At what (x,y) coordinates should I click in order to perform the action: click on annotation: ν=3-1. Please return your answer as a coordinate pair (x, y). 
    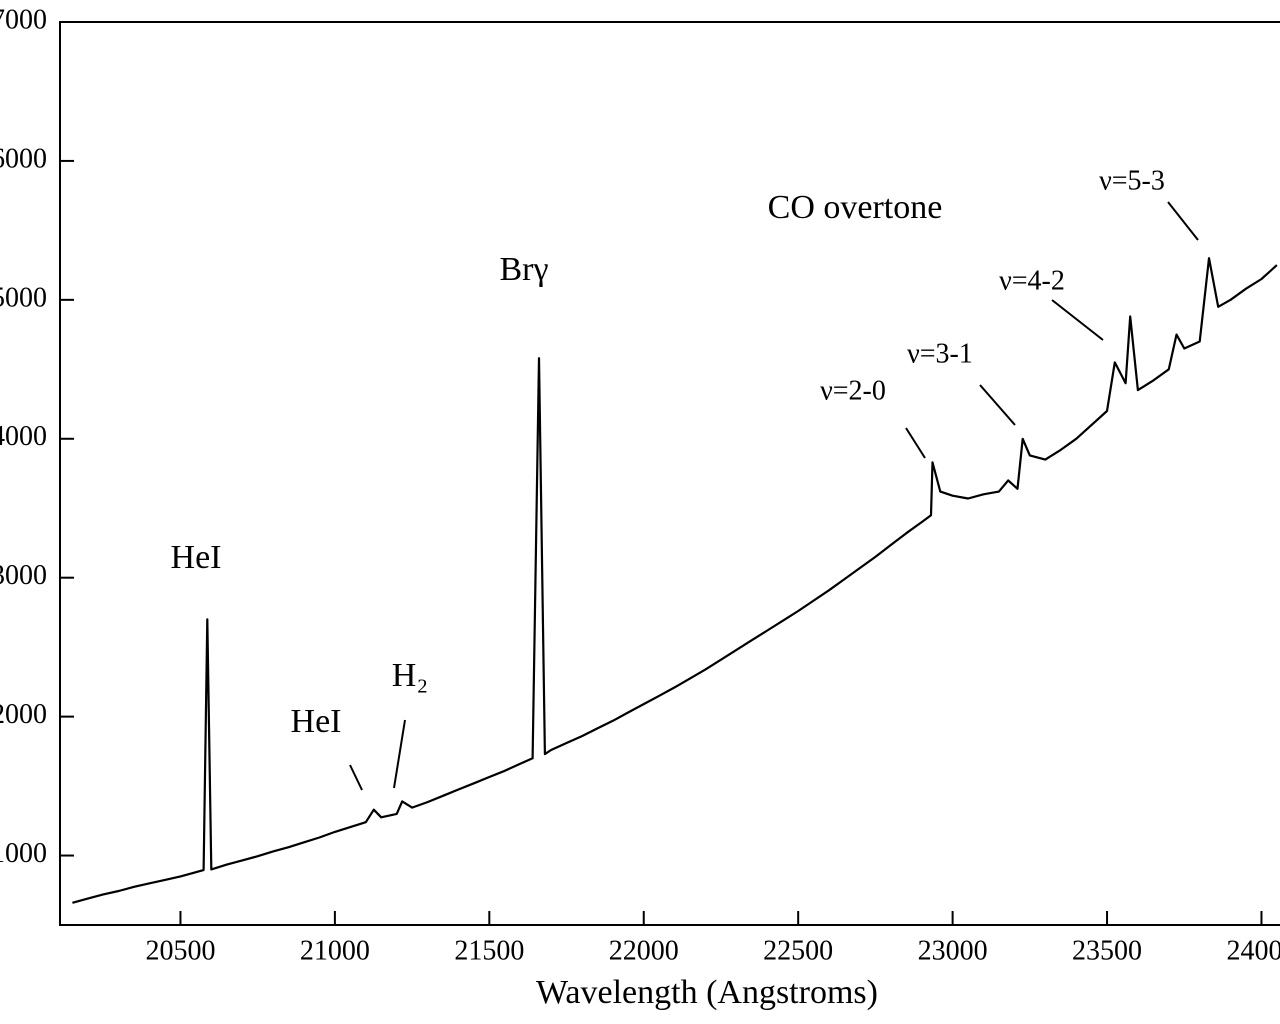
    Looking at the image, I should click on (940, 353).